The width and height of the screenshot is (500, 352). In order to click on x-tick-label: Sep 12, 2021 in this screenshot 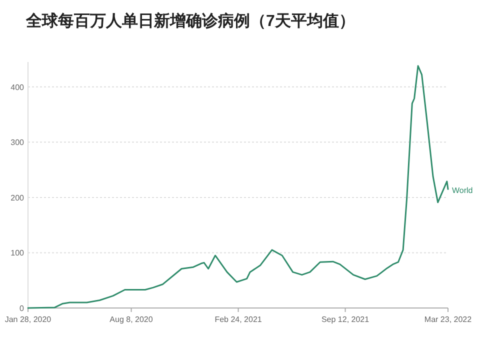, I will do `click(345, 319)`.